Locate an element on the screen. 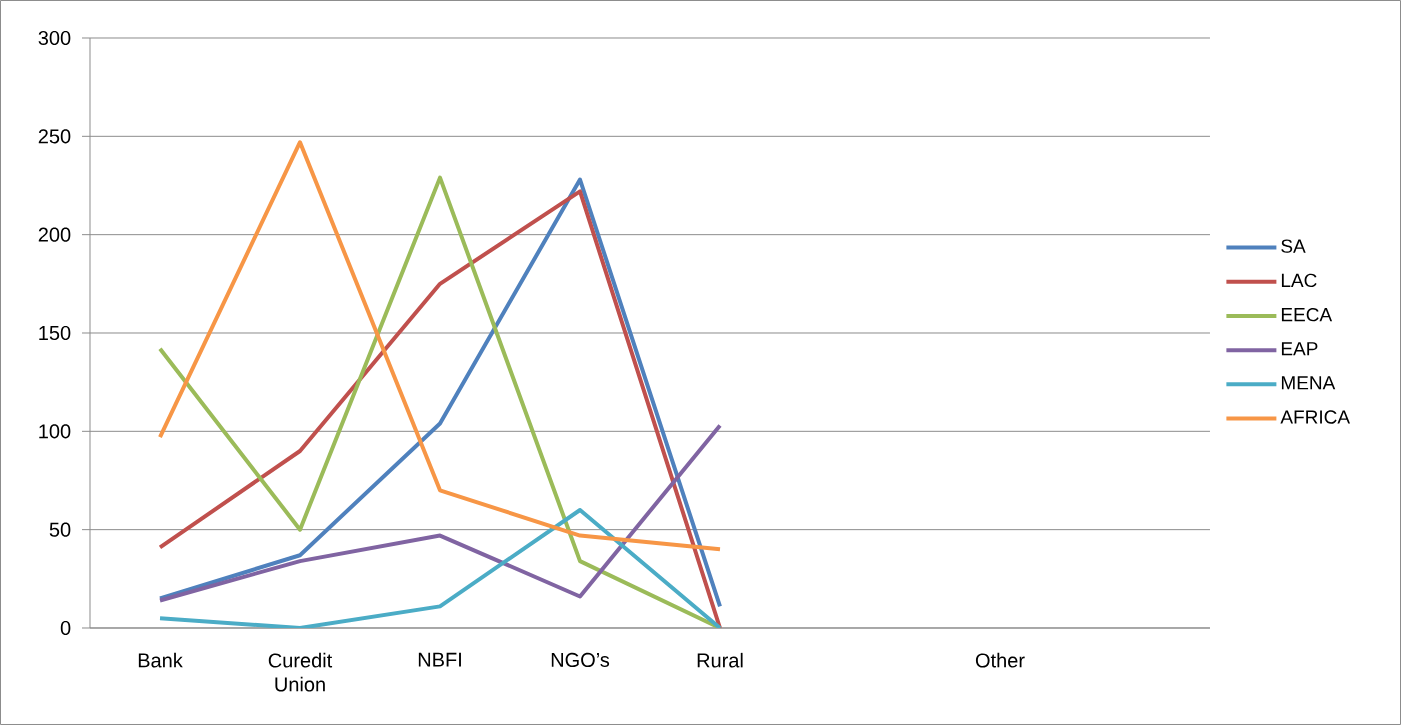  y-tick-label: 0 is located at coordinates (65, 628).